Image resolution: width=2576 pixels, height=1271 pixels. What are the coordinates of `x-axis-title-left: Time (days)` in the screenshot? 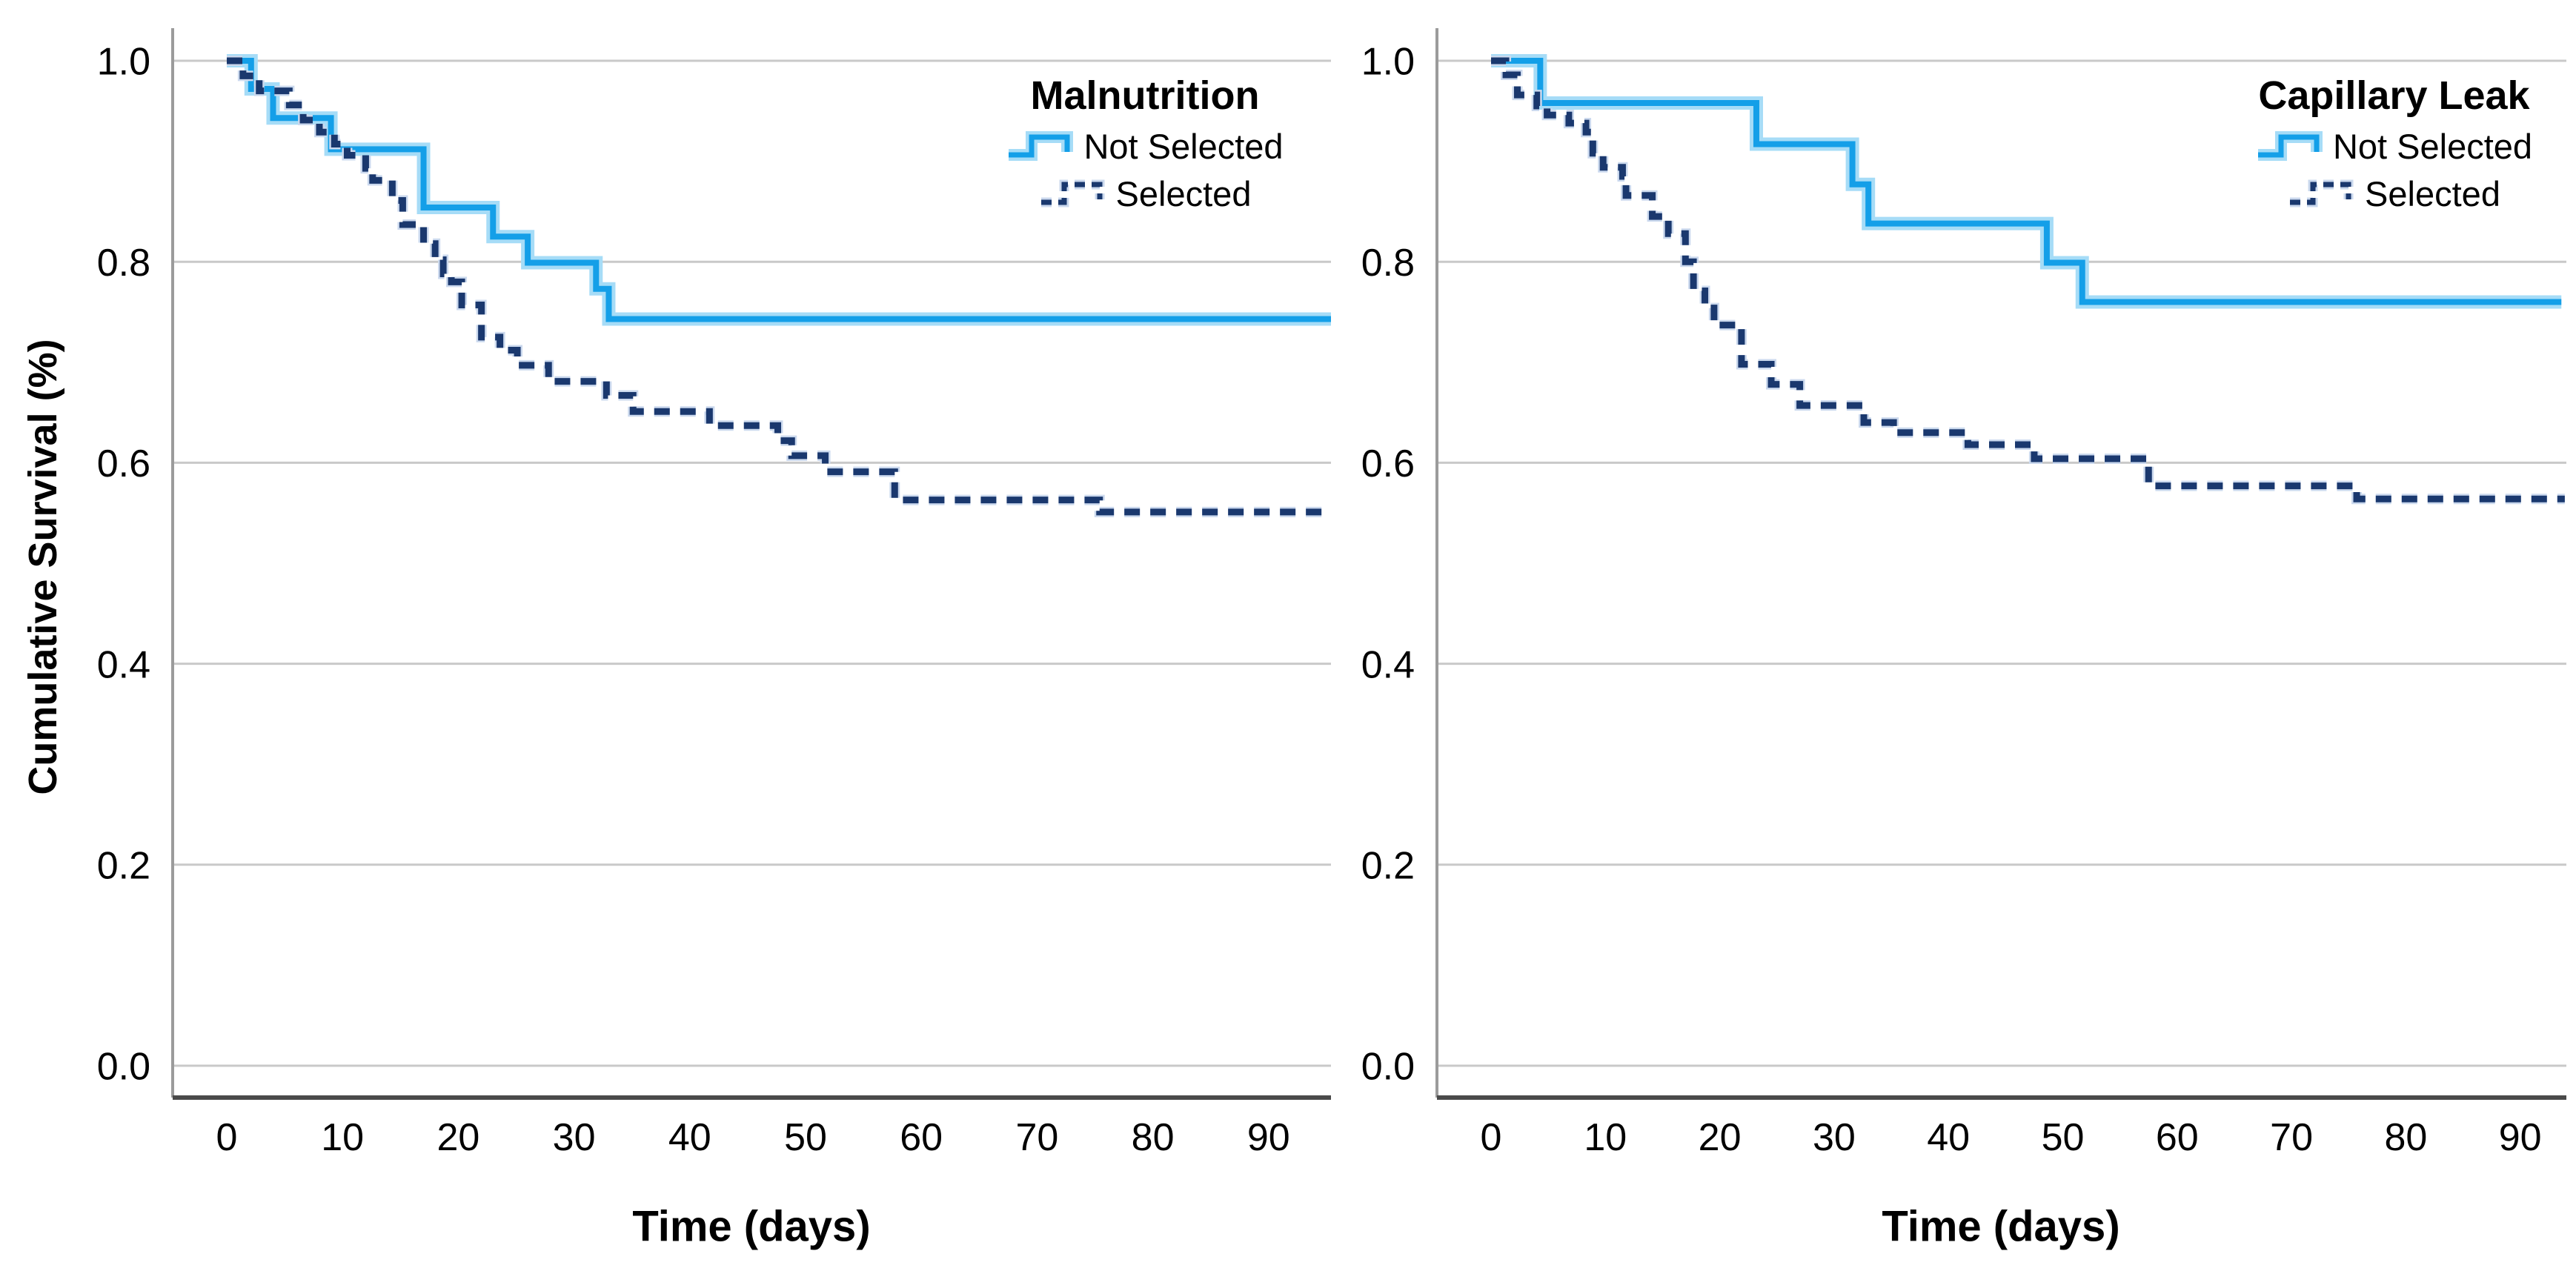 It's located at (751, 1226).